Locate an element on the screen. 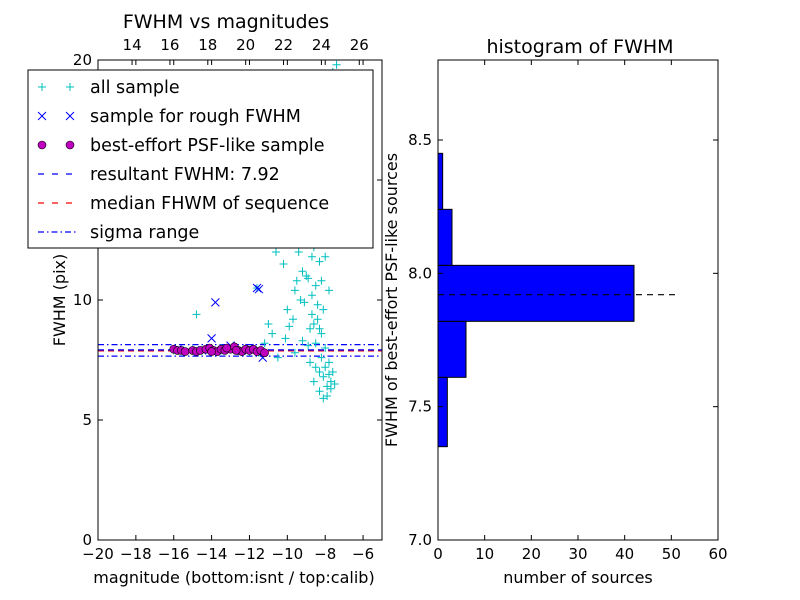 The width and height of the screenshot is (800, 600). legend-entry: resultant FWHM: 7.92 is located at coordinates (159, 175).